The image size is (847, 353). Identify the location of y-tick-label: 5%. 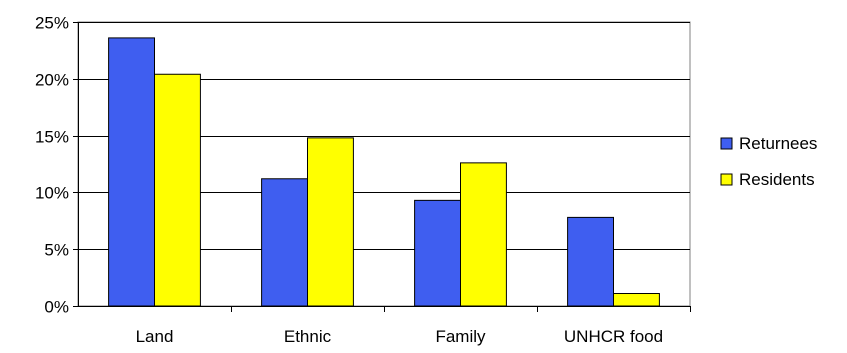
(56, 250).